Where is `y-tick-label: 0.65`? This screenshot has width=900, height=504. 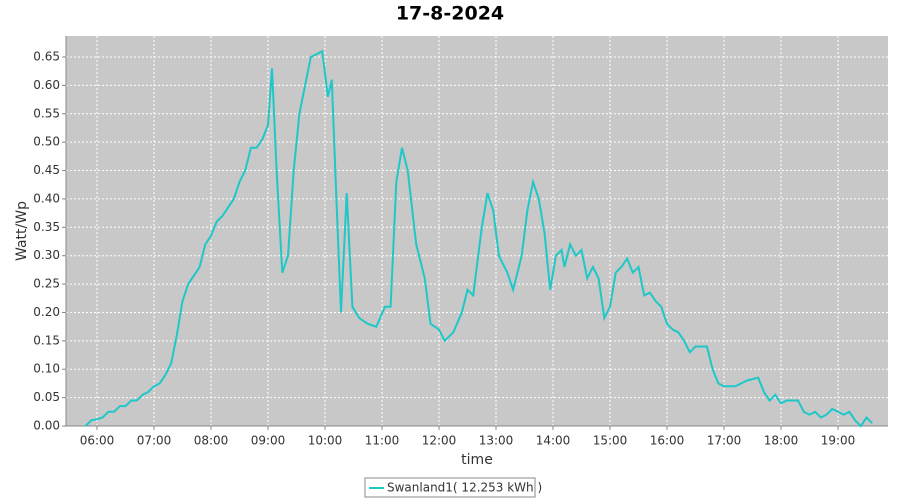 y-tick-label: 0.65 is located at coordinates (46, 57).